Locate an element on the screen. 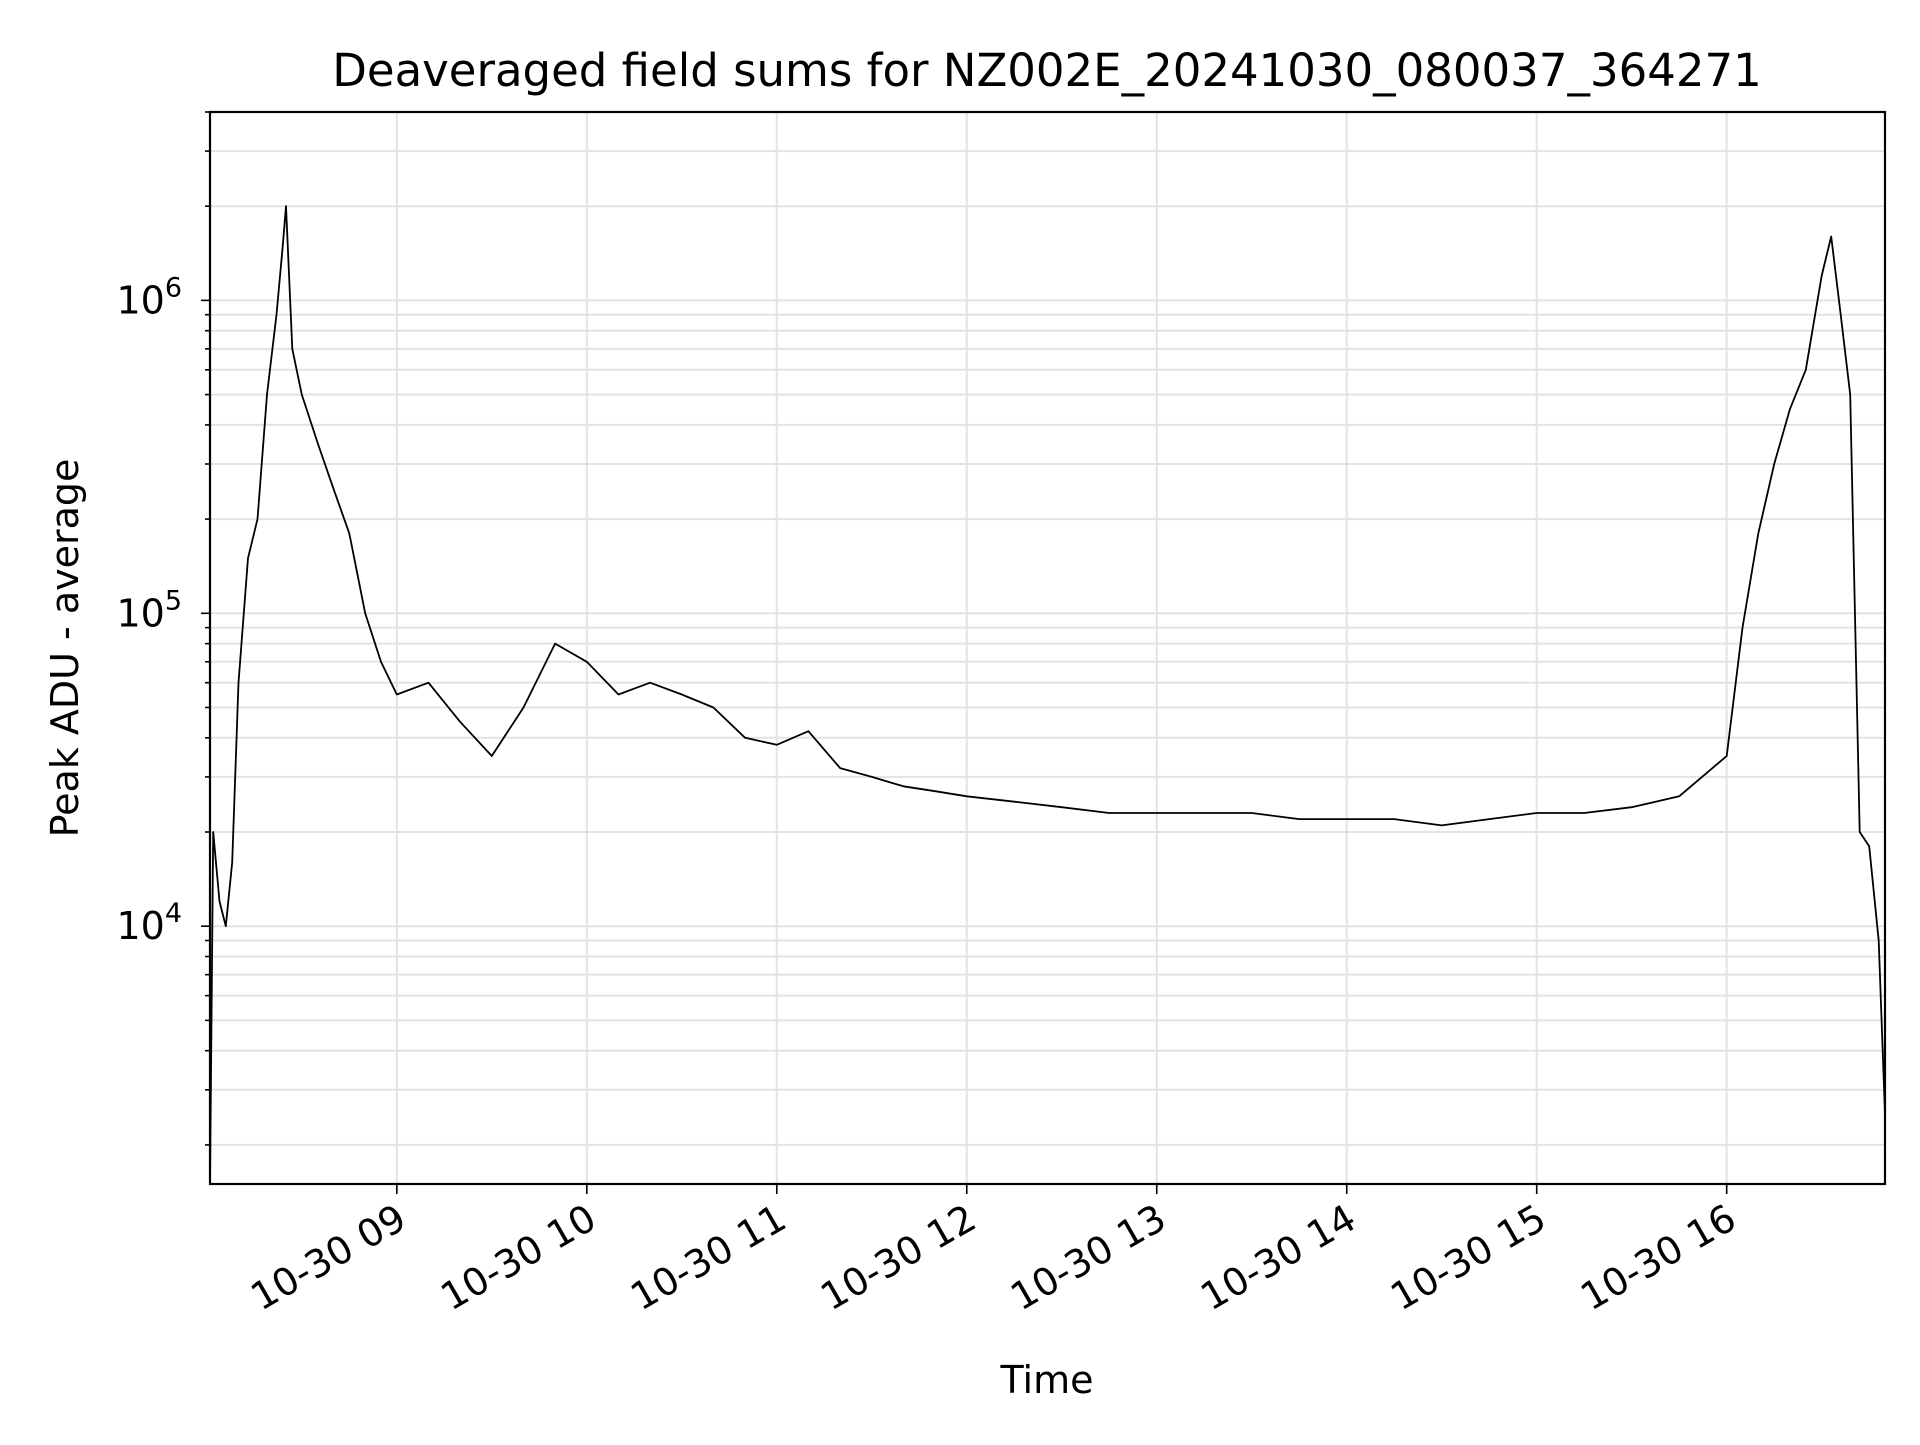 This screenshot has width=1920, height=1445. y-tick-label: 105 is located at coordinates (149, 610).